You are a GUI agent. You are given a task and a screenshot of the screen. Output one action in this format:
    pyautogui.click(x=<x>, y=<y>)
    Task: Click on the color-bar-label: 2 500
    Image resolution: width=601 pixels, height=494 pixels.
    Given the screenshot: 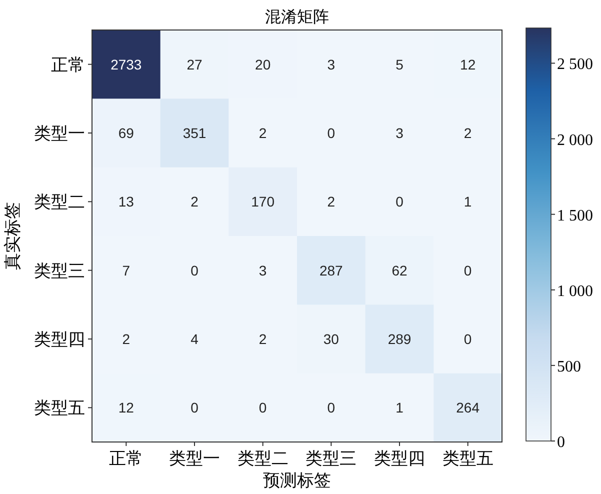 What is the action you would take?
    pyautogui.click(x=575, y=65)
    